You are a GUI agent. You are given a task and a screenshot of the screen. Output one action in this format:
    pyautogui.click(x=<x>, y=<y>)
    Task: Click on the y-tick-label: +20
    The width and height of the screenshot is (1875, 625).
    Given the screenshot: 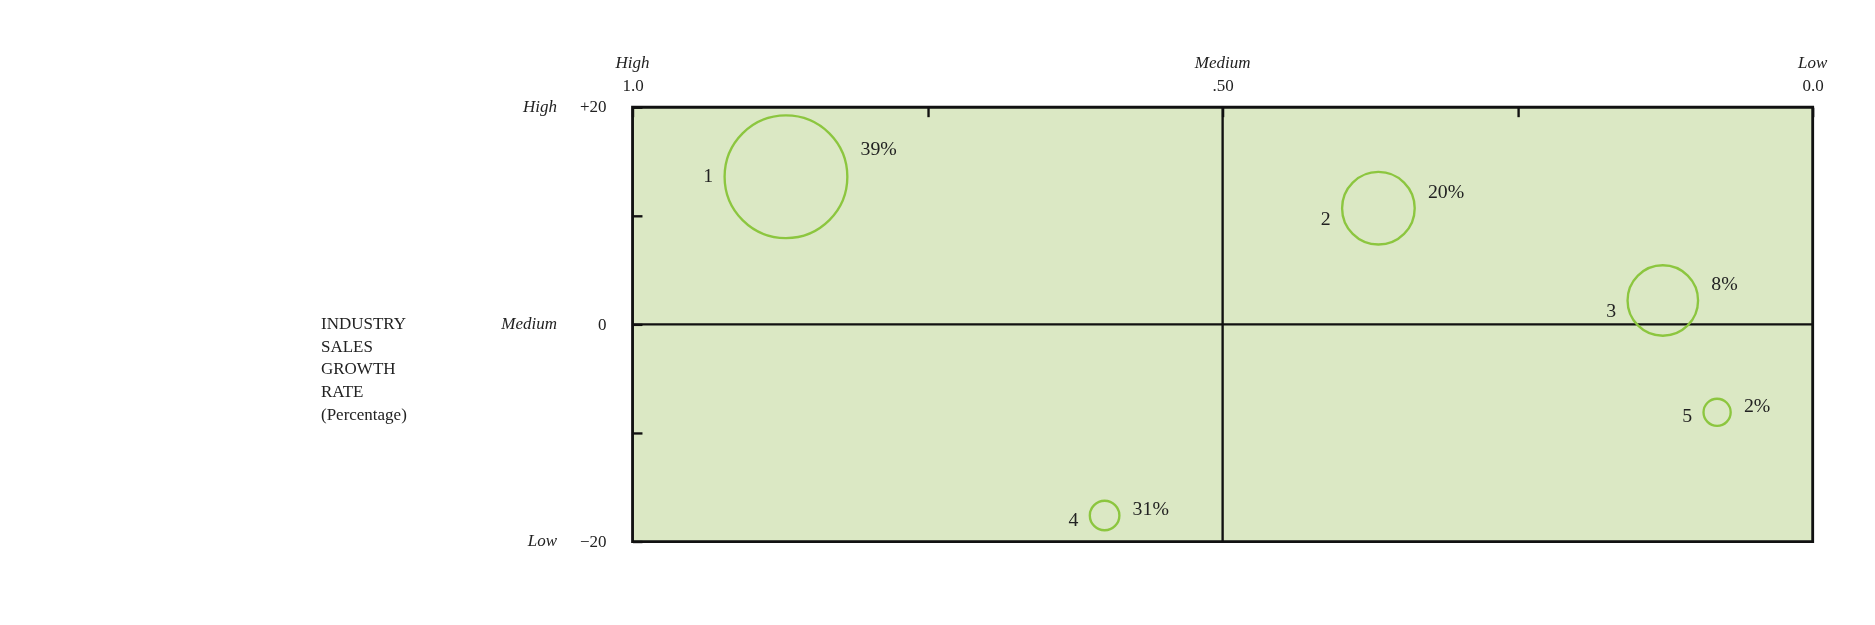 What is the action you would take?
    pyautogui.click(x=593, y=107)
    